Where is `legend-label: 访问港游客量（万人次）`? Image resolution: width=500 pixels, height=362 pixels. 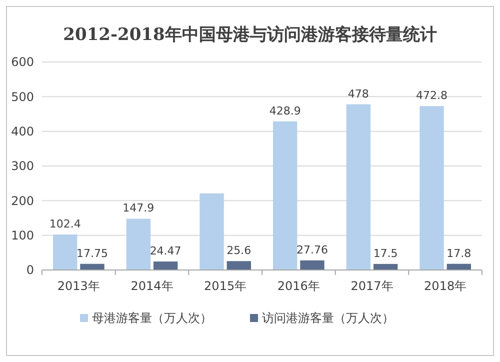
legend-label: 访问港游客量（万人次） is located at coordinates (328, 318).